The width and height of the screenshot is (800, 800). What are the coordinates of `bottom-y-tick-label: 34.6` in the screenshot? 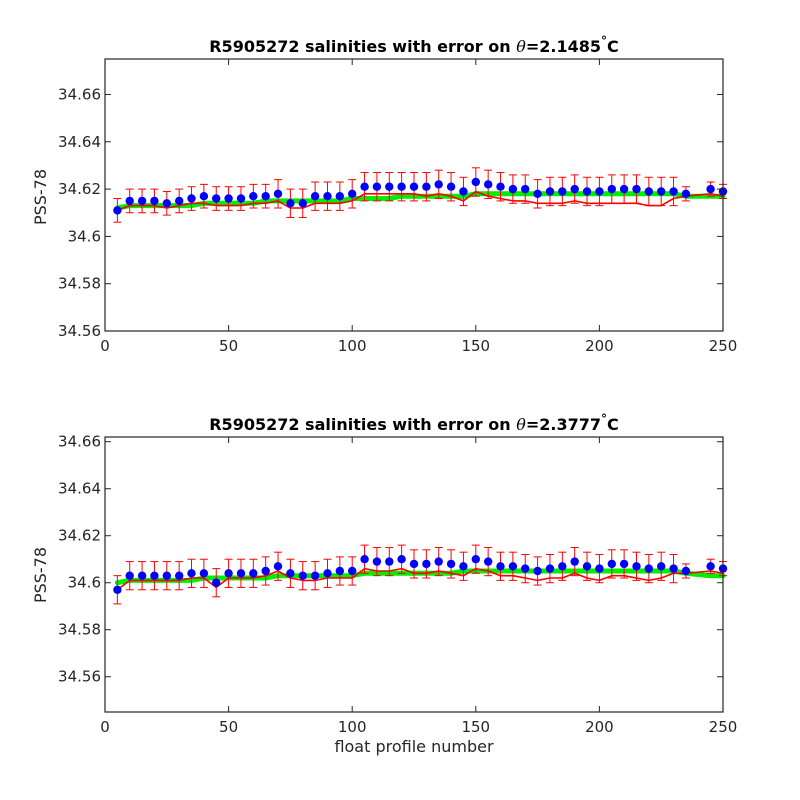 It's located at (84, 583).